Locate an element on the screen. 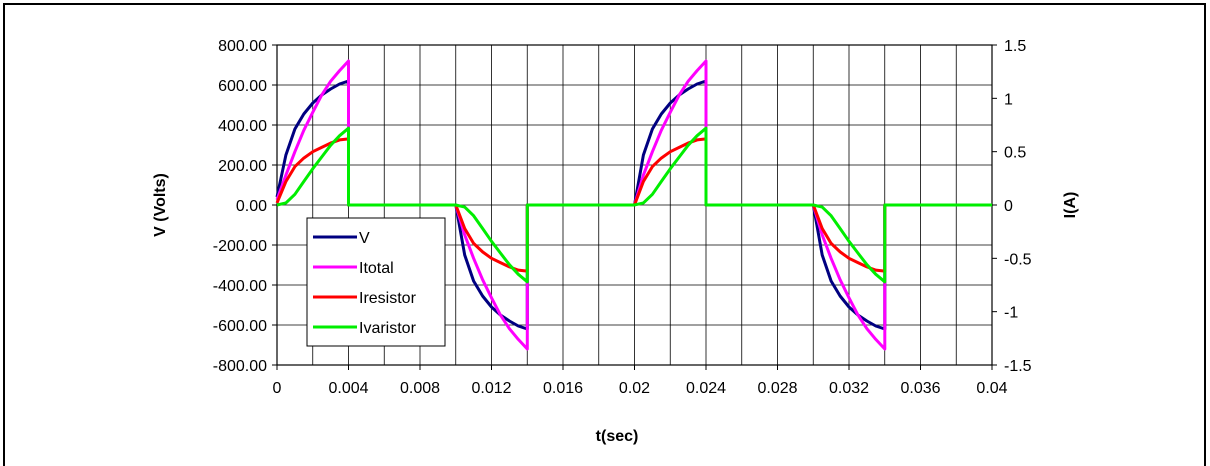 This screenshot has width=1210, height=466. x-tick-label: 0.04 is located at coordinates (991, 388).